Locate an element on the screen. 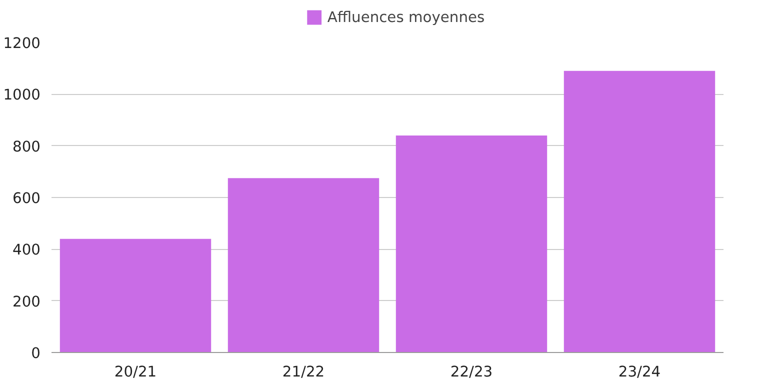 The width and height of the screenshot is (768, 381). legend-label: Affluences moyennes is located at coordinates (406, 17).